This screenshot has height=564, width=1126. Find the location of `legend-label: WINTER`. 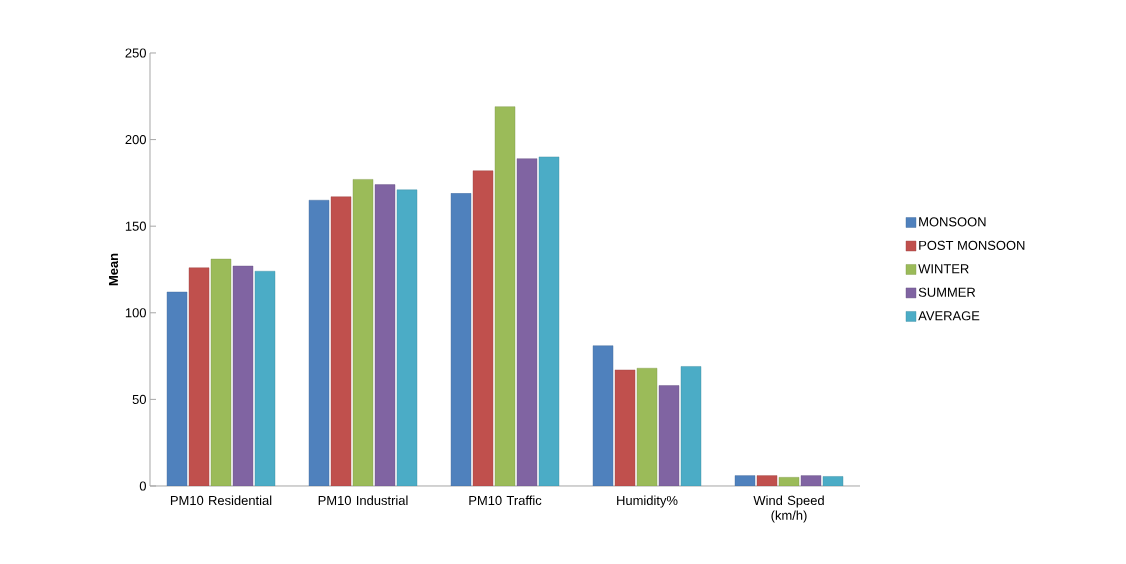

legend-label: WINTER is located at coordinates (943, 269).